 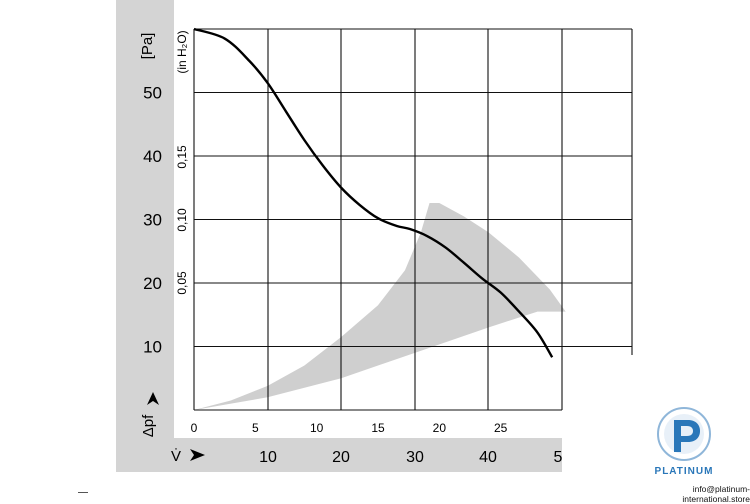 What do you see at coordinates (182, 51) in the screenshot?
I see `inh2o-unit-label: (in H₂O)` at bounding box center [182, 51].